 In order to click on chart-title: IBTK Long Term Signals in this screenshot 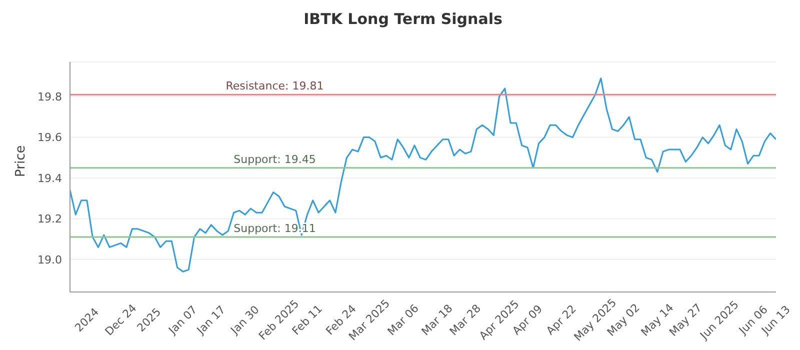, I will do `click(403, 19)`.